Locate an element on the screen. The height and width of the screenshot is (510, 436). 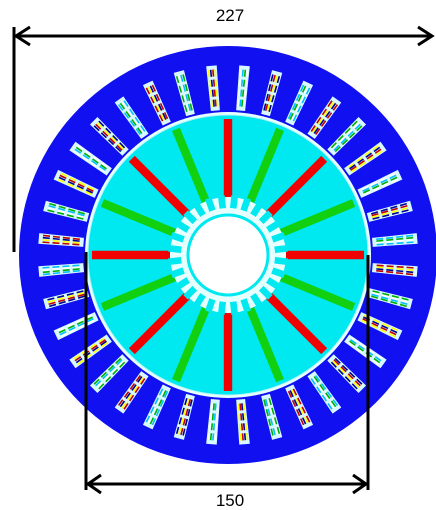
rotor-arrow-right is located at coordinates (360, 484).